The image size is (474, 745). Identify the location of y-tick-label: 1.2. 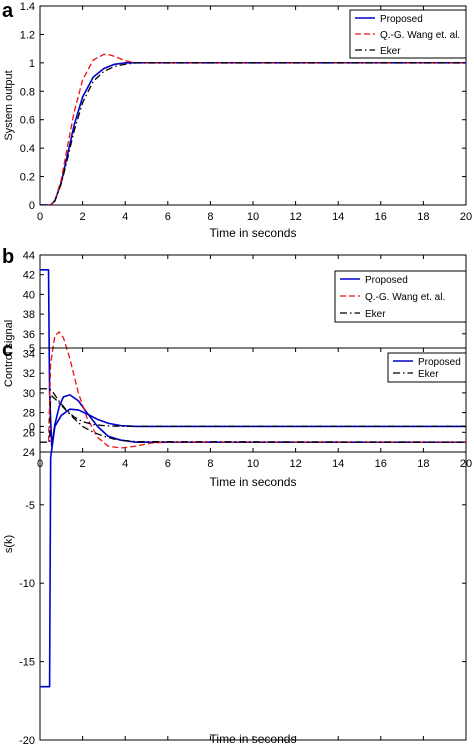
(27, 35).